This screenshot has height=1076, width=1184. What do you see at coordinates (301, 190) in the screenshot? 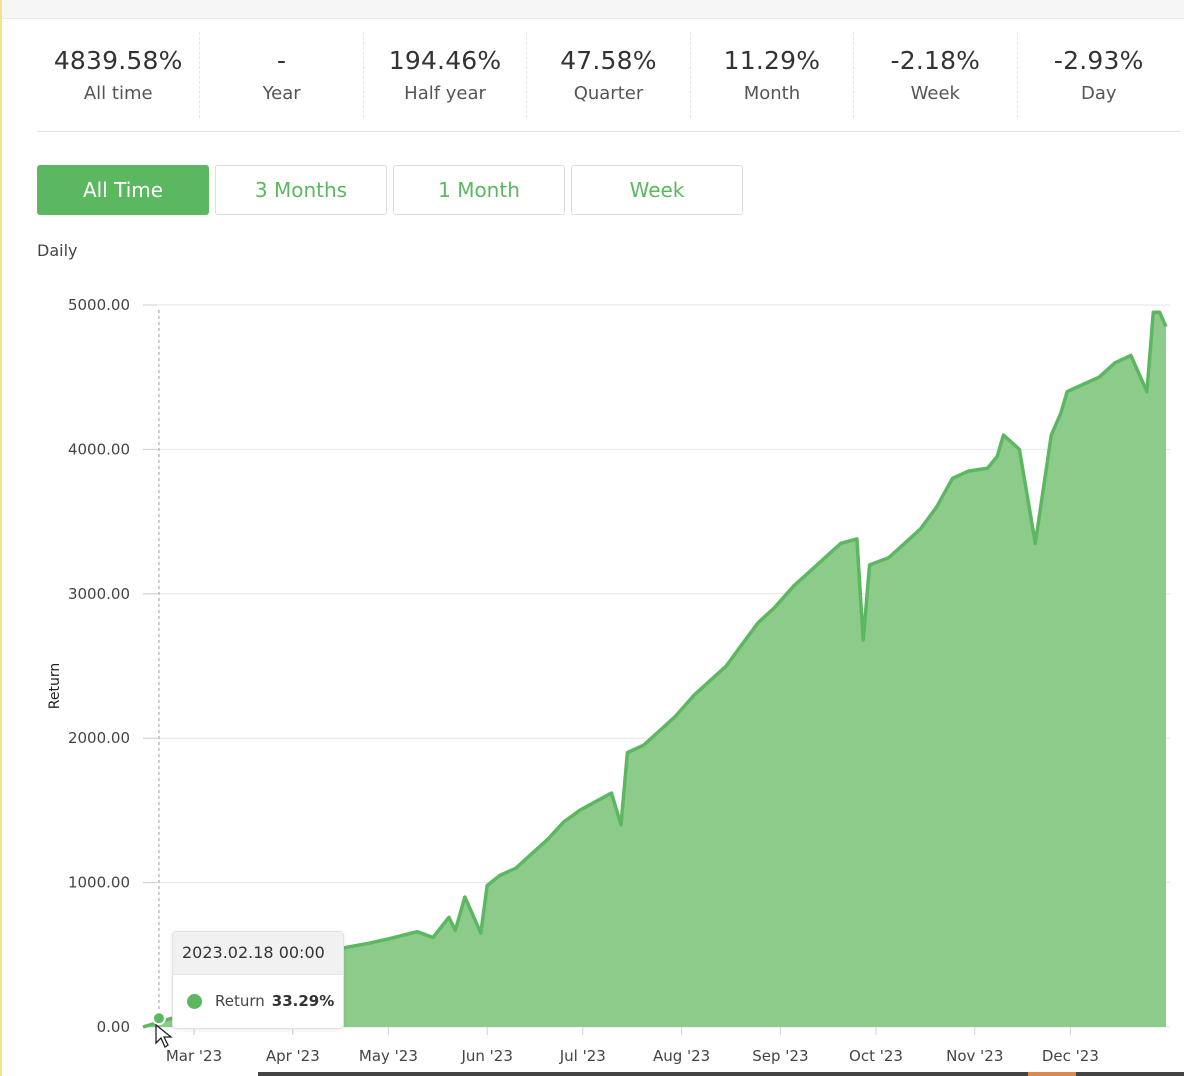
I see `range-3-months-button: 3 Months` at bounding box center [301, 190].